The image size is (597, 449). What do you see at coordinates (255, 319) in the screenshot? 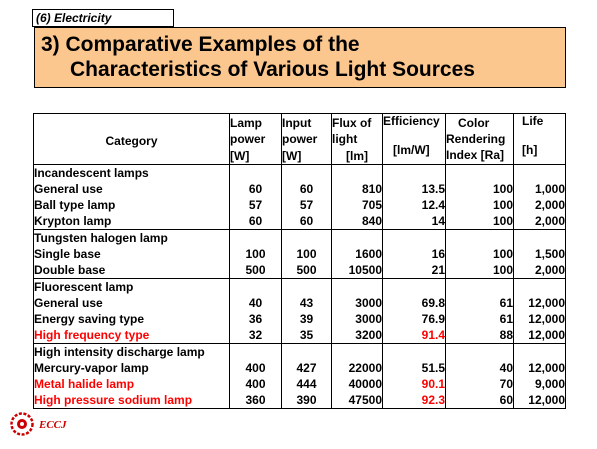
I see `cell-lamp-power: 36` at bounding box center [255, 319].